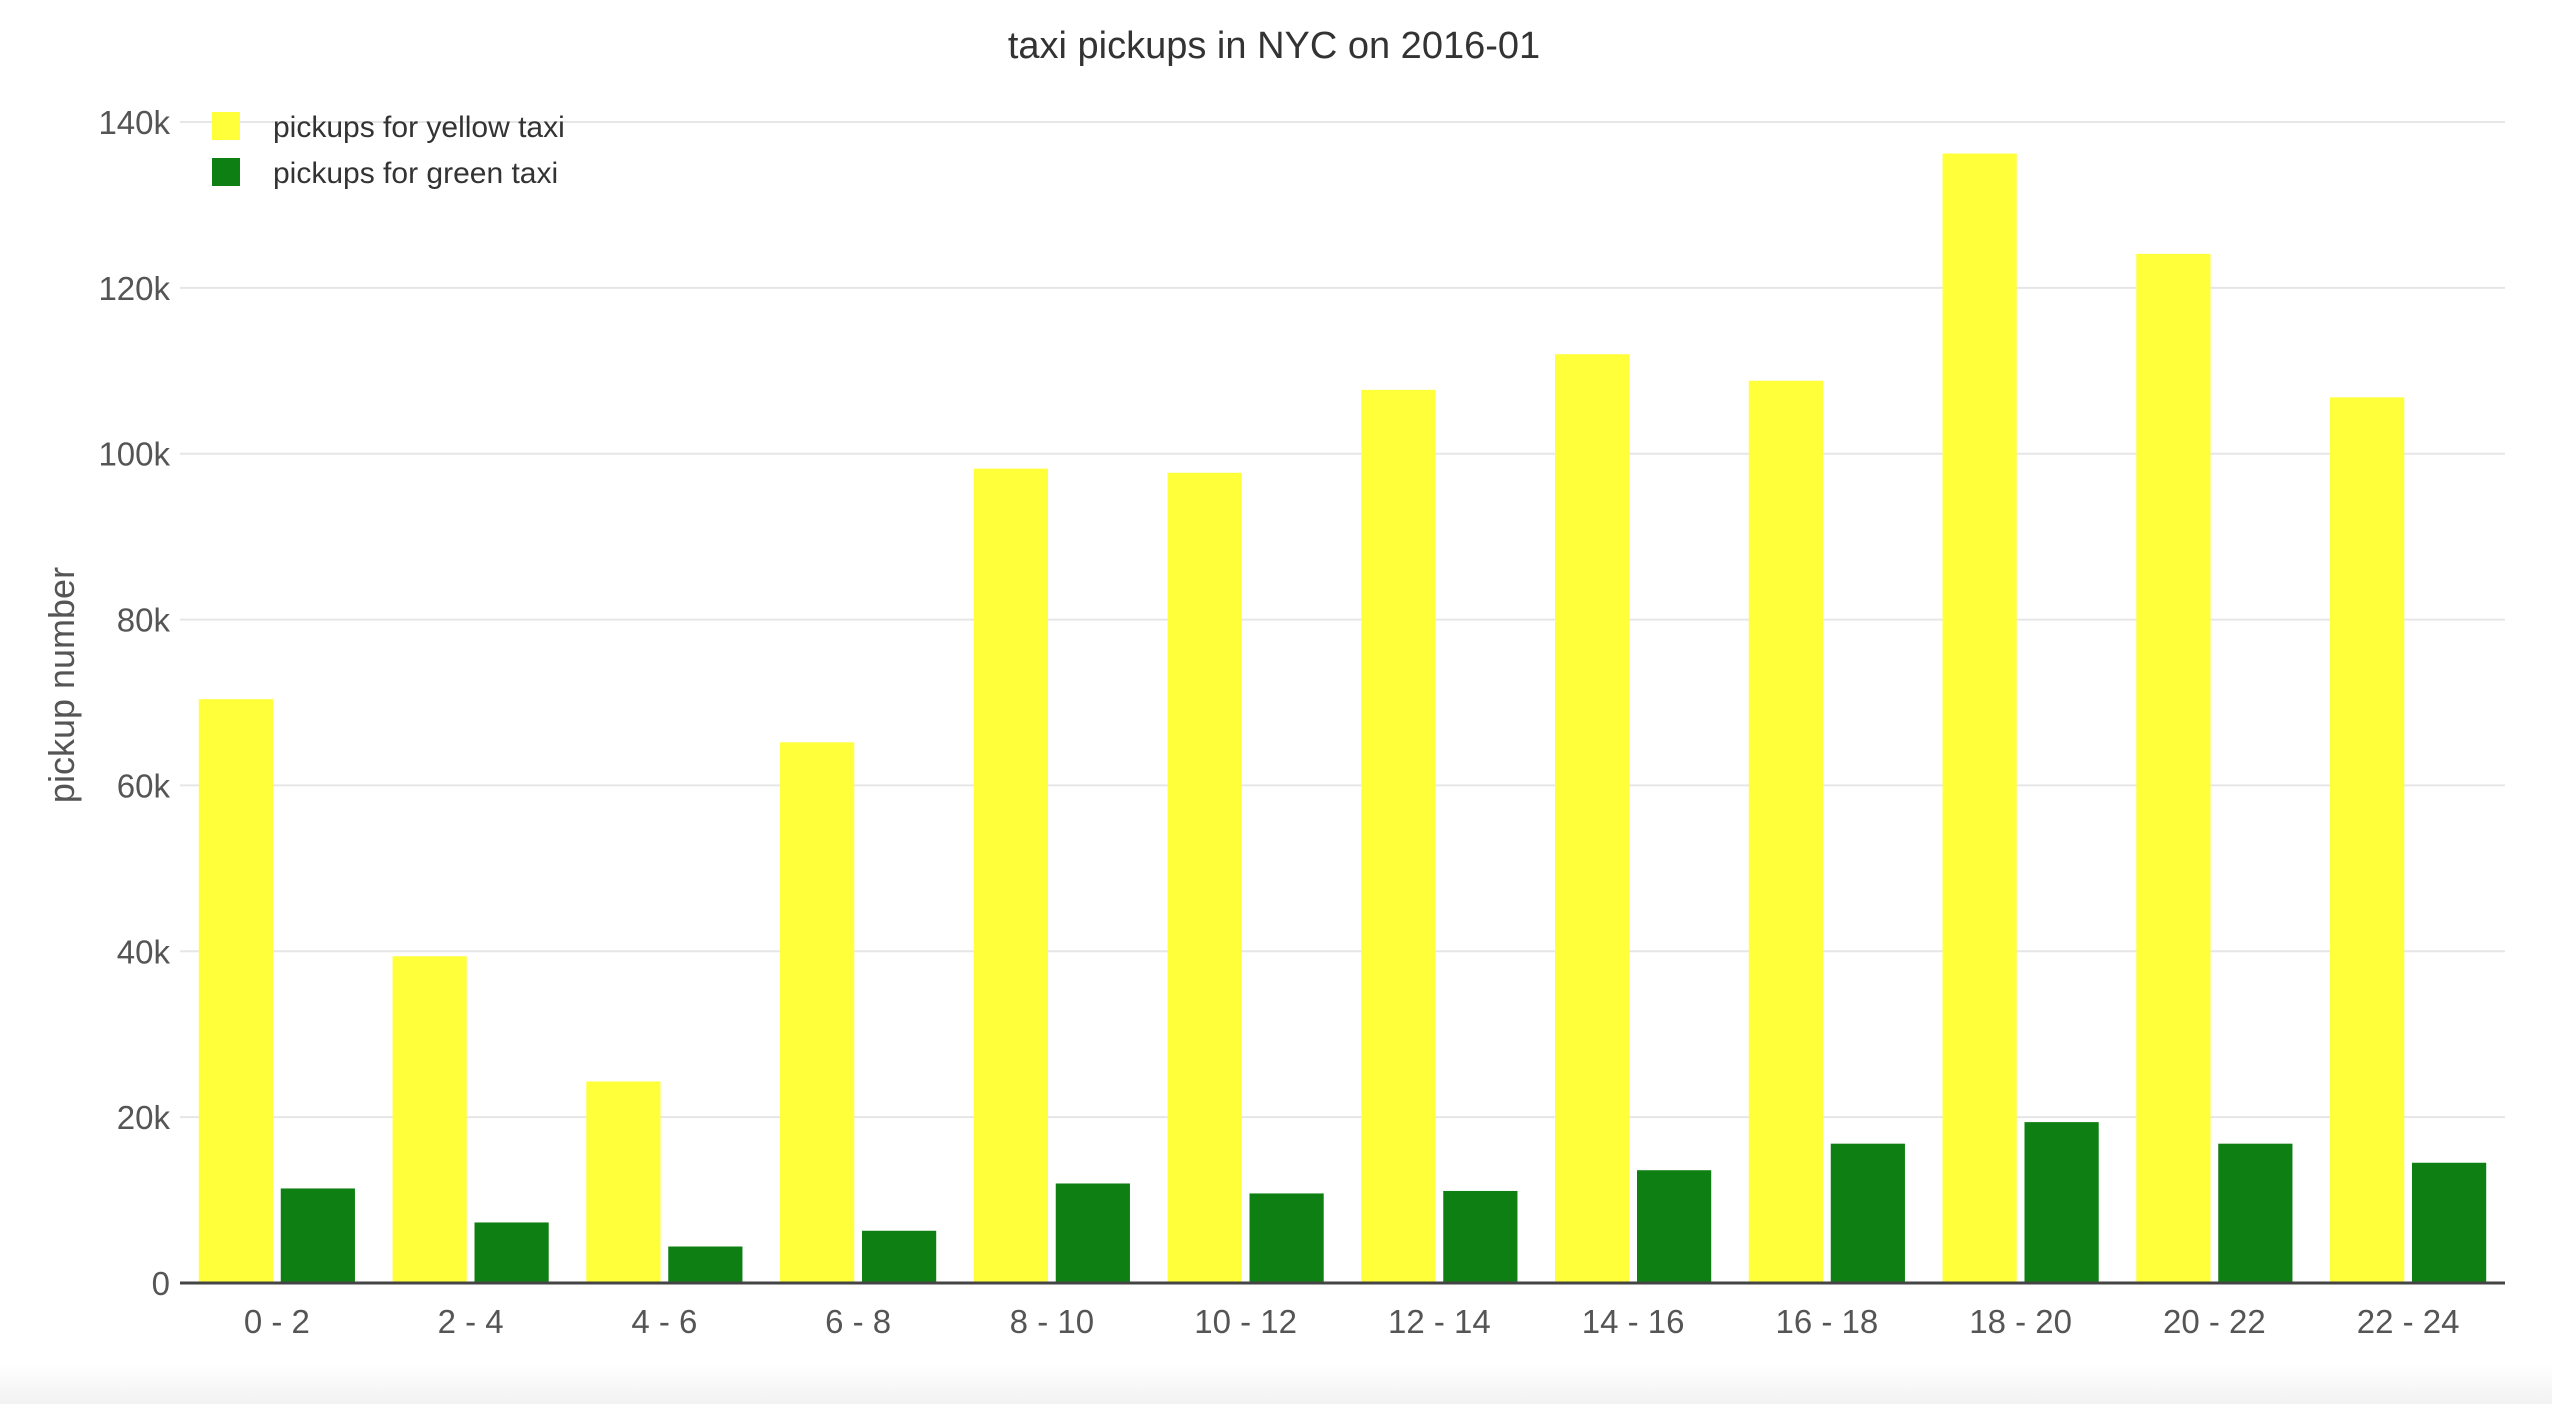 The image size is (2552, 1404). Describe the element at coordinates (2214, 1321) in the screenshot. I see `x-tick-label: 20 - 22` at that location.